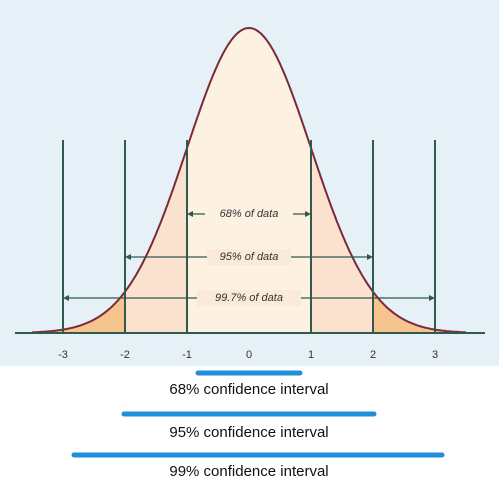  Describe the element at coordinates (373, 355) in the screenshot. I see `axis-label: 2` at that location.